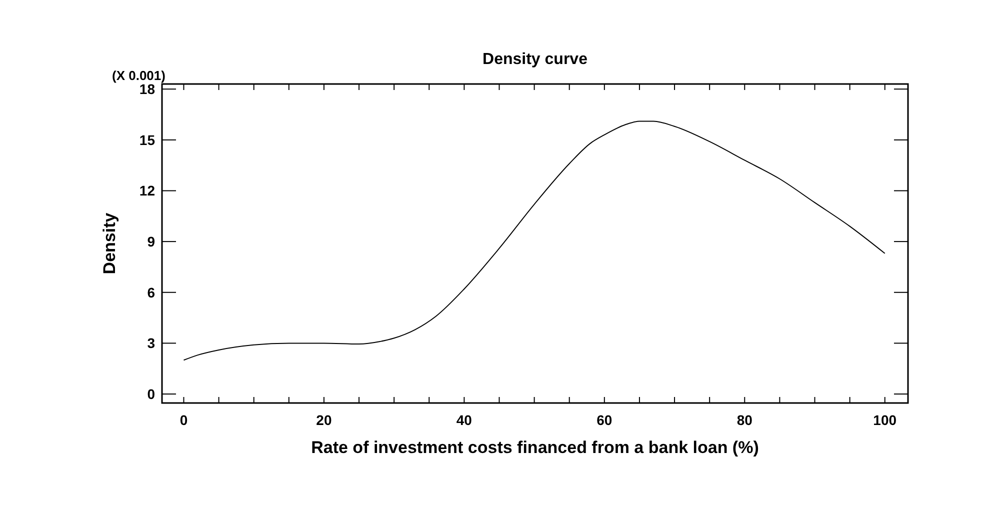 The width and height of the screenshot is (989, 506). Describe the element at coordinates (604, 420) in the screenshot. I see `x-tick-label: 60` at that location.